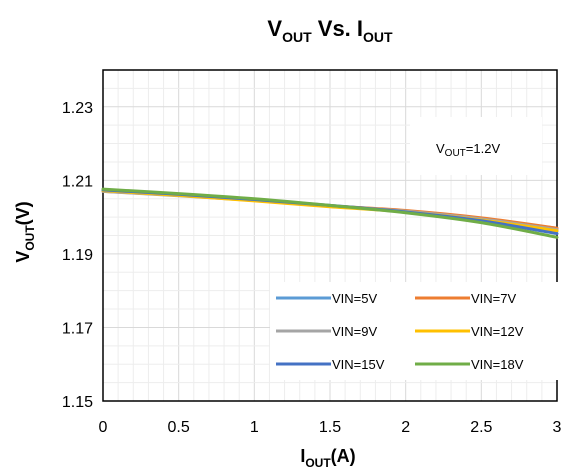 The width and height of the screenshot is (564, 470). I want to click on y-tick-label: 1.23, so click(77, 108).